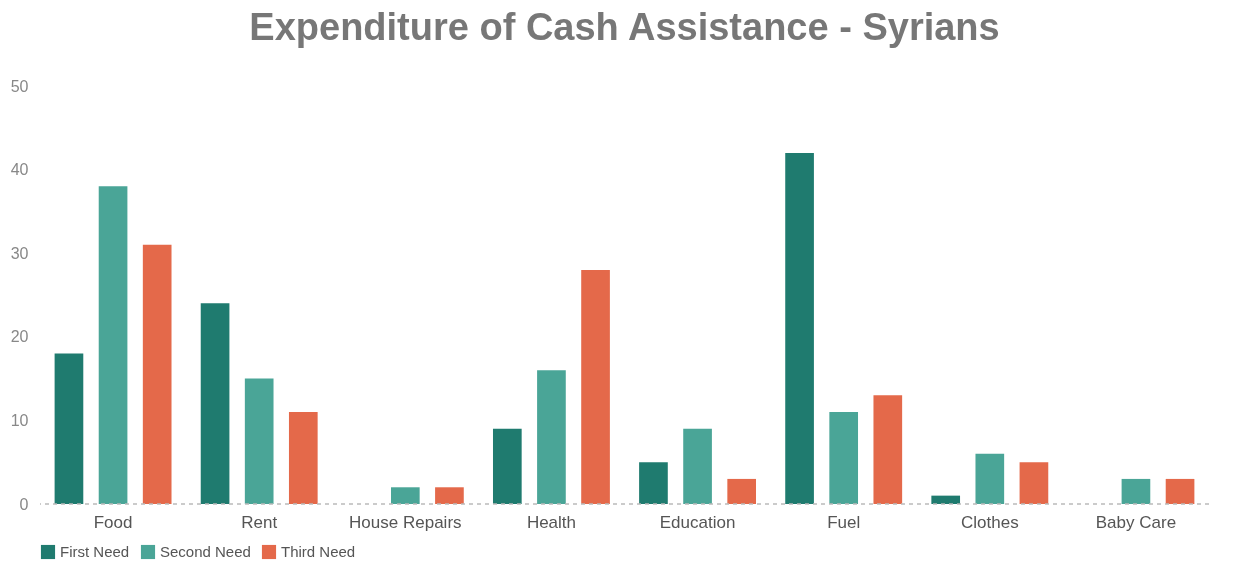 The image size is (1245, 586). I want to click on legend-label: First Need, so click(95, 551).